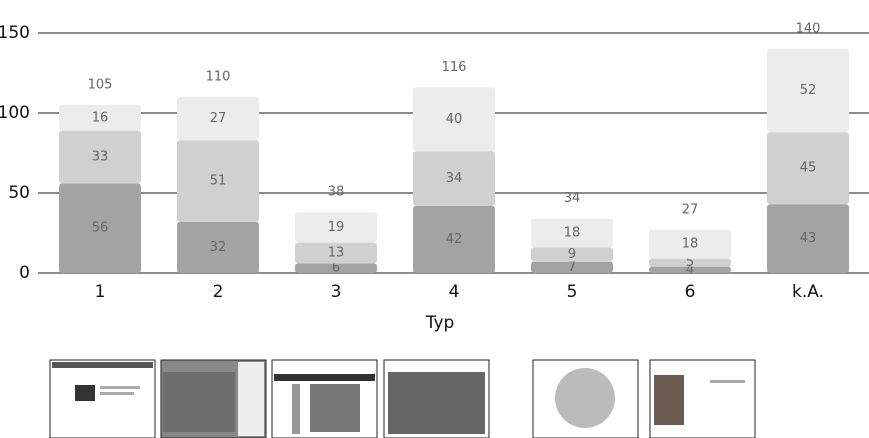 The width and height of the screenshot is (869, 438). Describe the element at coordinates (454, 292) in the screenshot. I see `x-tick-label: 4` at that location.